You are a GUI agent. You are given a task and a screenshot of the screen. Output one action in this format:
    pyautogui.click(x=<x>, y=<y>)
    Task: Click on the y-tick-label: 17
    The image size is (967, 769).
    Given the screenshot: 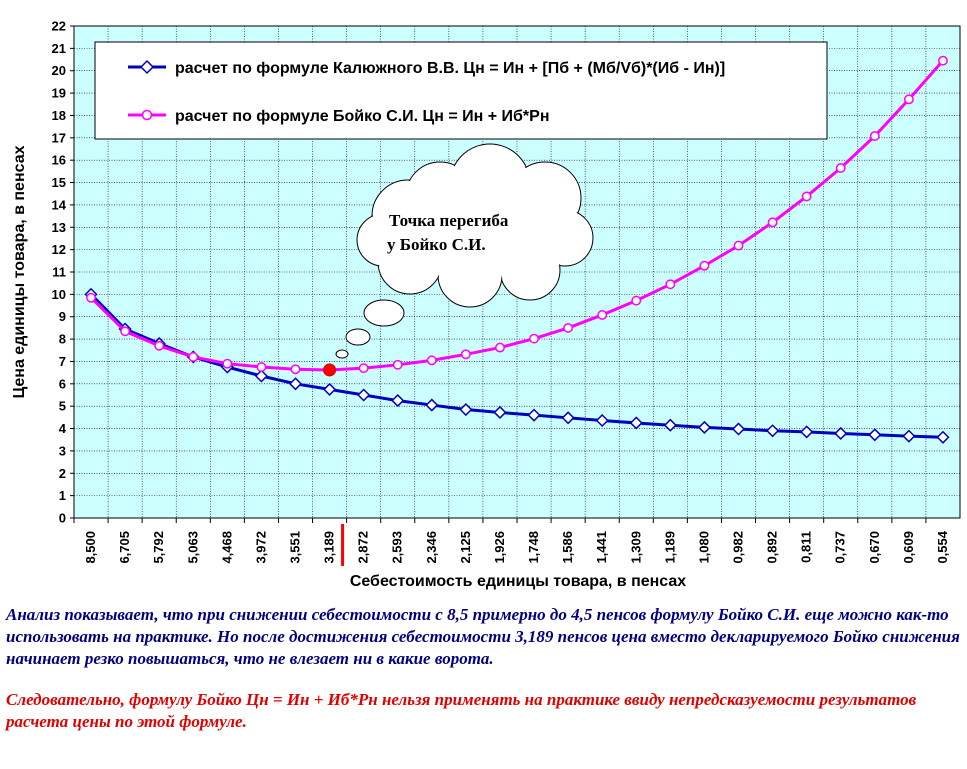 What is the action you would take?
    pyautogui.click(x=59, y=137)
    